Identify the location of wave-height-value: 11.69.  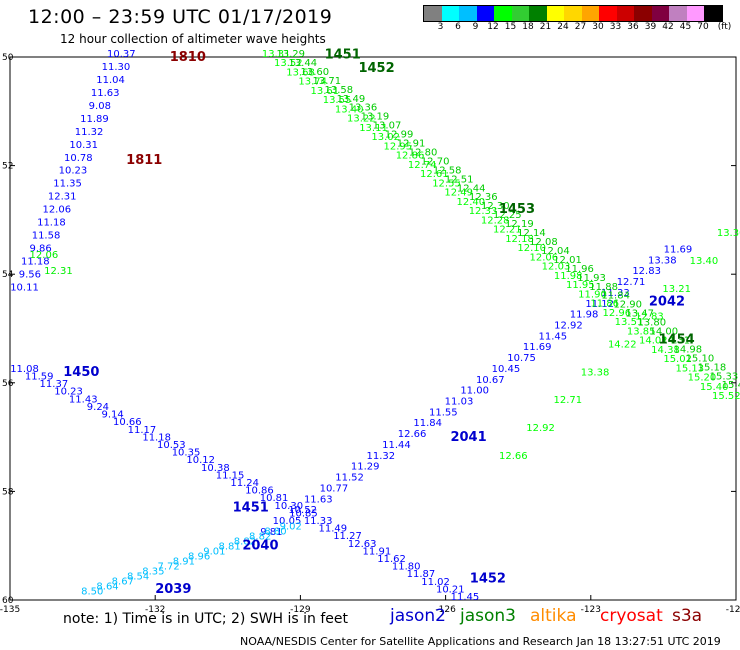
(678, 249).